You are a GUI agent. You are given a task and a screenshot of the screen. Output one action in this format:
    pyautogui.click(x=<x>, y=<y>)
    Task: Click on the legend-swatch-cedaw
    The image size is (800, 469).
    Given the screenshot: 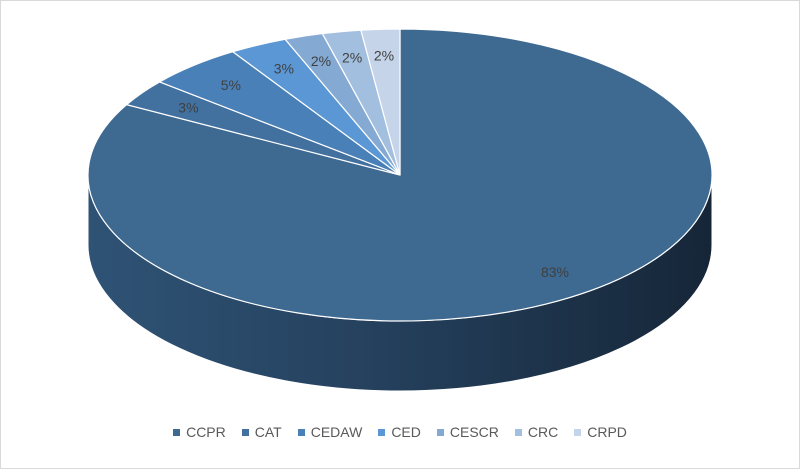 What is the action you would take?
    pyautogui.click(x=301, y=432)
    